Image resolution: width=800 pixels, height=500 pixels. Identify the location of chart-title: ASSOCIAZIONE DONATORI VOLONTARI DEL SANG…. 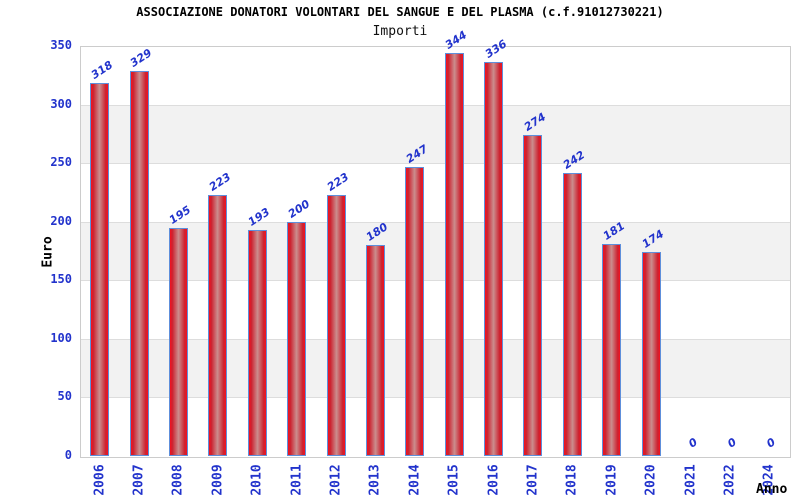
(400, 12).